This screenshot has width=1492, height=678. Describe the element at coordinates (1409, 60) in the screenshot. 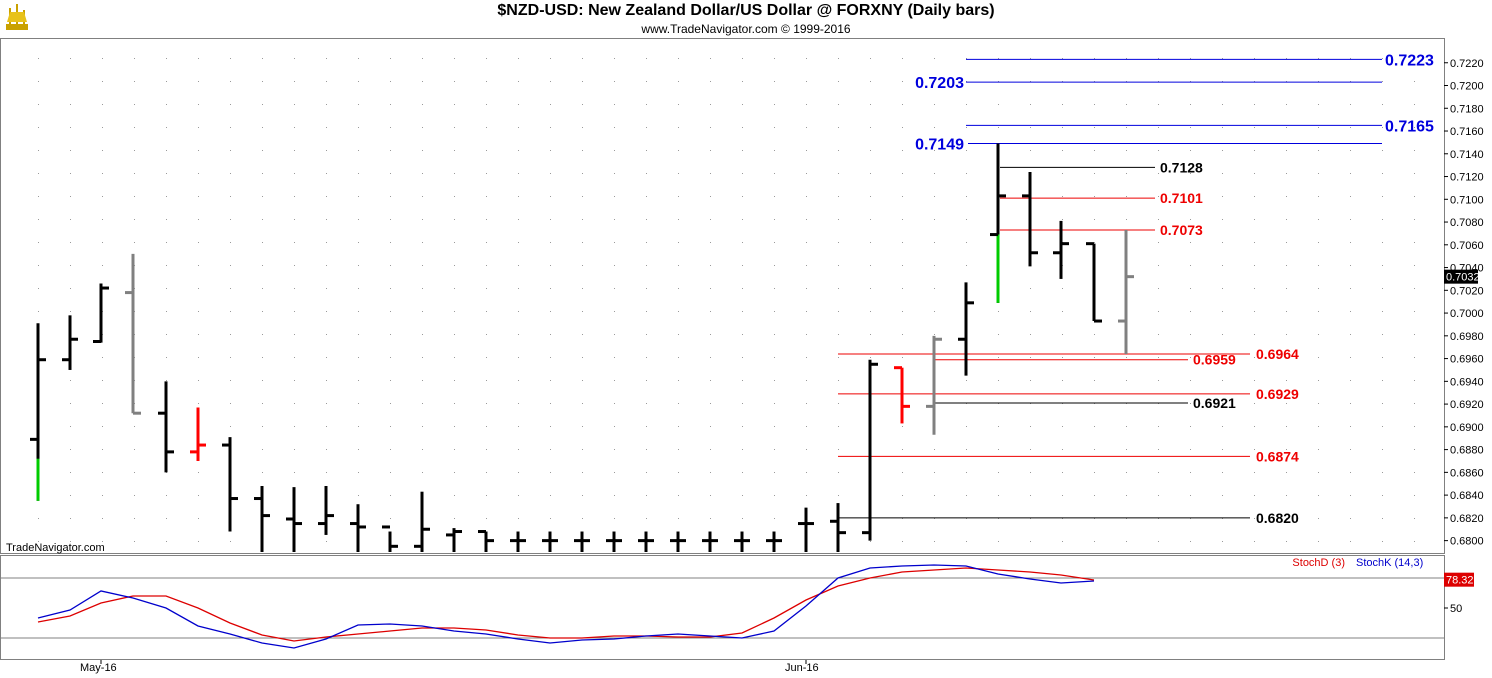

I see `level-label: 0.7223` at that location.